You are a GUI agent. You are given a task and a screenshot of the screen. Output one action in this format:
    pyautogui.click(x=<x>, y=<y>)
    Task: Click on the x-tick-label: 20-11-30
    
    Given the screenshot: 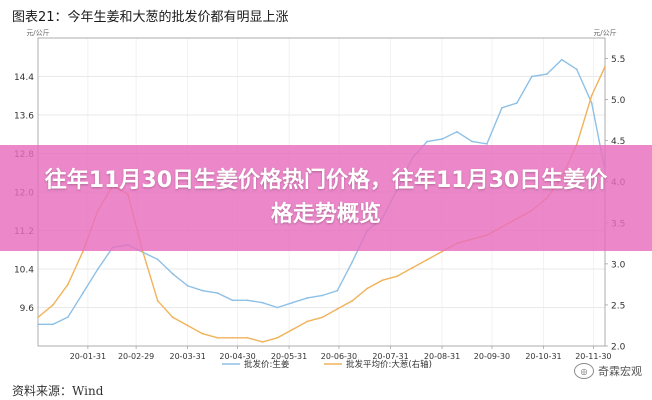 What is the action you would take?
    pyautogui.click(x=593, y=356)
    